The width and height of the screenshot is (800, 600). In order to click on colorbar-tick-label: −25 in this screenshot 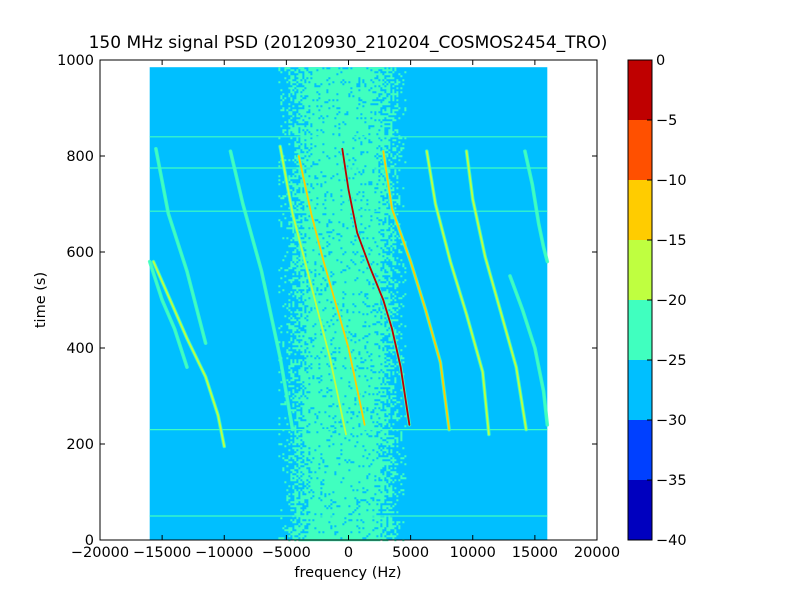, I will do `click(671, 361)`.